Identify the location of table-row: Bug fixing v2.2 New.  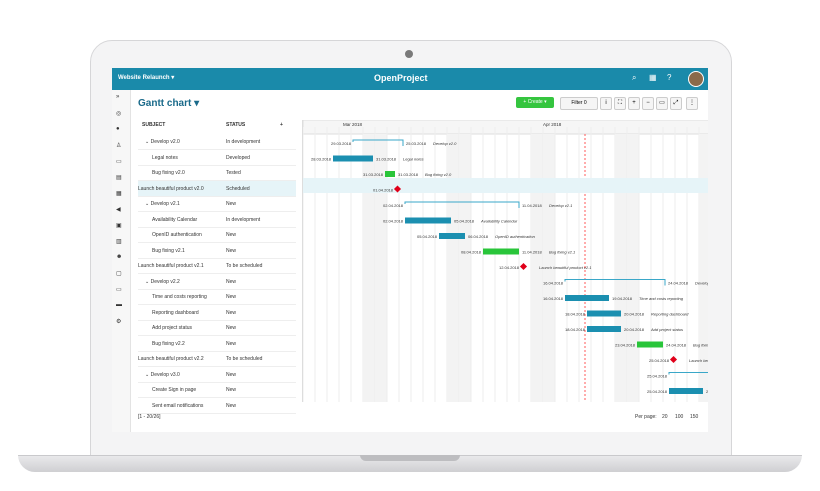
(217, 344).